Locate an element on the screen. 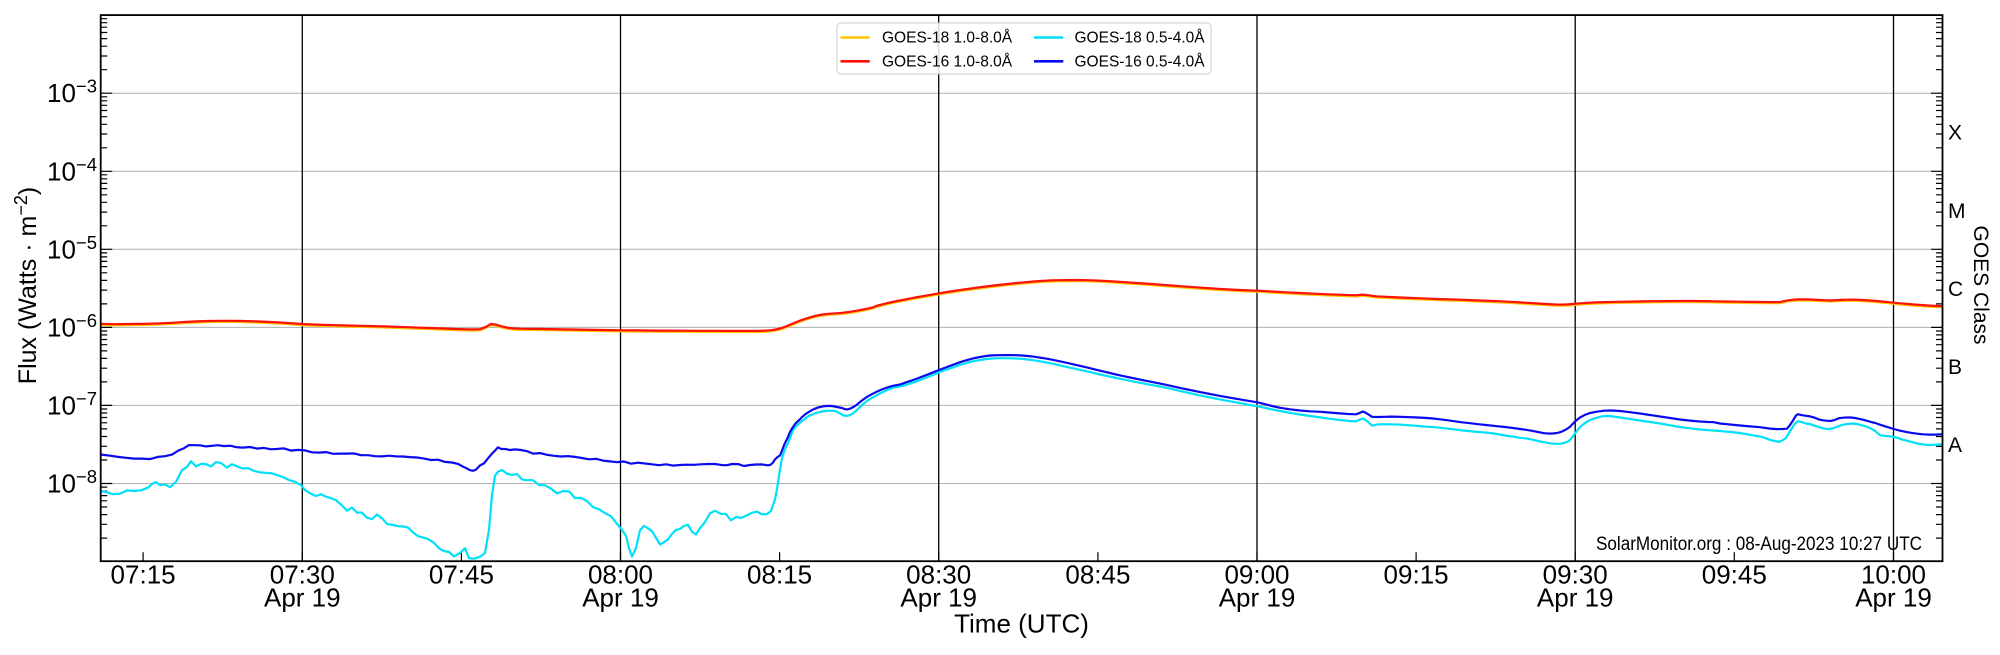 This screenshot has height=655, width=2000. svg-text: 07:45 is located at coordinates (461, 575).